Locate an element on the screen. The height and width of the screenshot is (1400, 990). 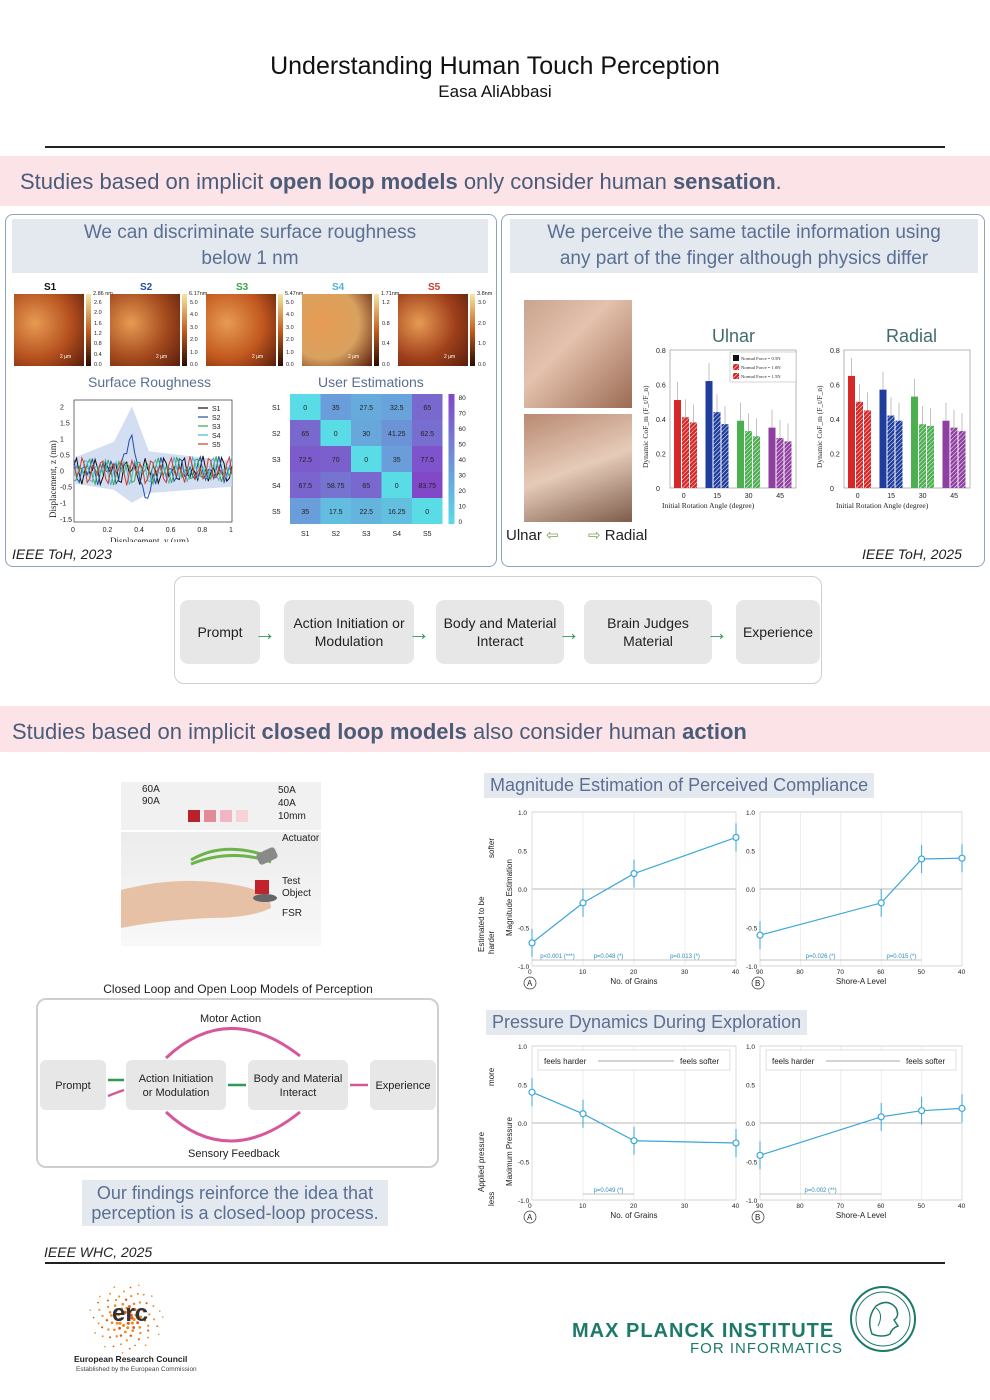
section1-band is located at coordinates (495, 181).